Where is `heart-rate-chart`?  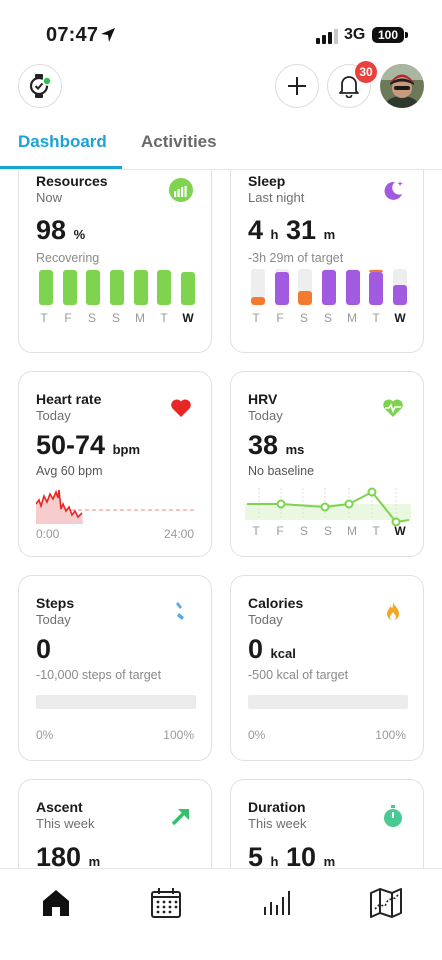
heart-rate-chart is located at coordinates (116, 506).